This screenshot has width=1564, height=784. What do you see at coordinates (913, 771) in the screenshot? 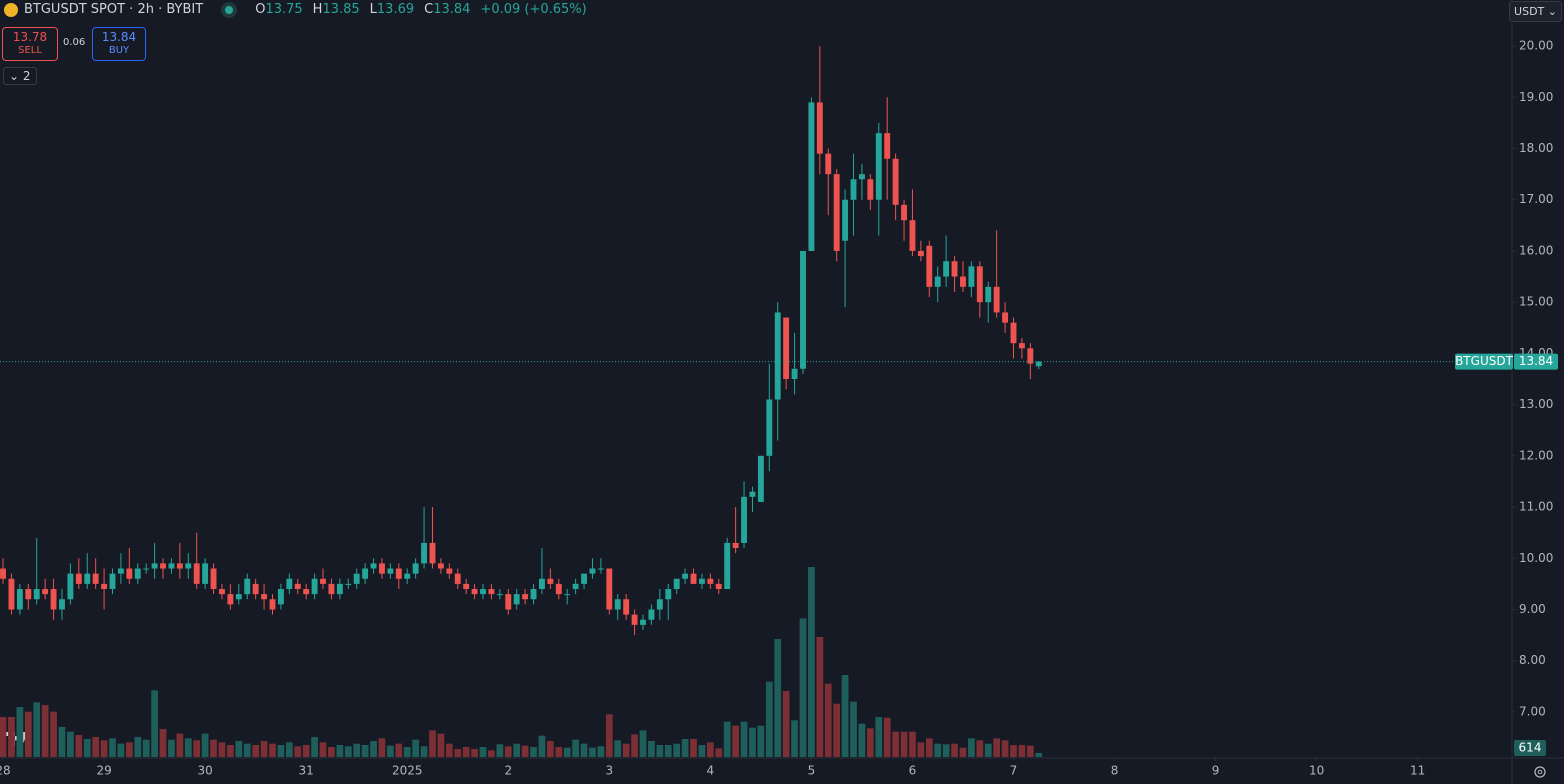
I see `x-tick-label: 6` at bounding box center [913, 771].